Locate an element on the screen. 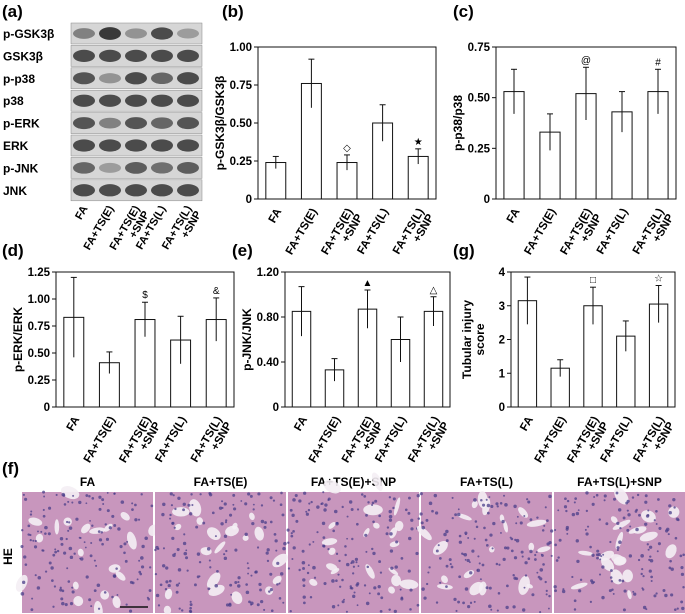 The image size is (685, 614). panel-label-a: (a) is located at coordinates (12, 11).